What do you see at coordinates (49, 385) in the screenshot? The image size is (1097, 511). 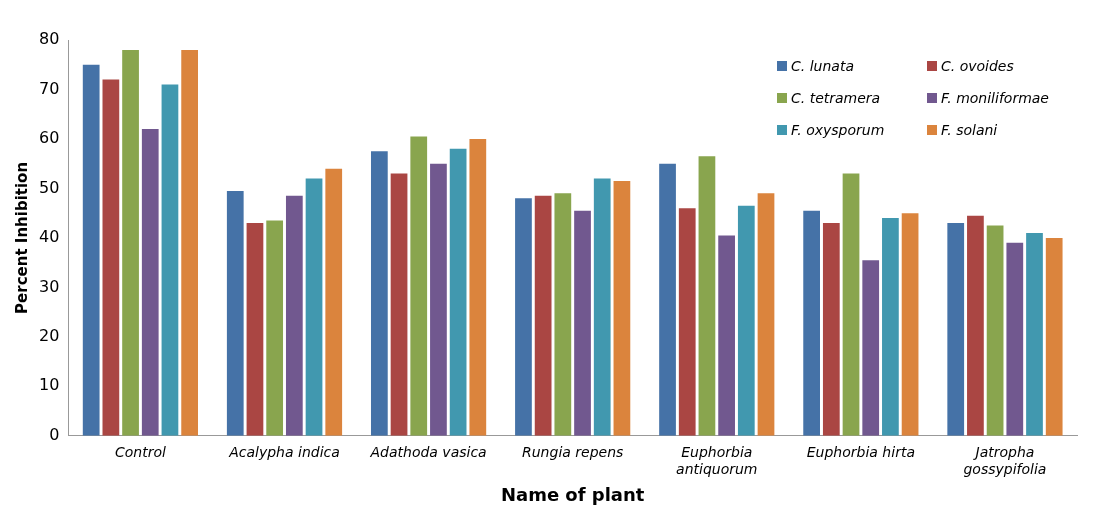 I see `y-tick-label: 10` at bounding box center [49, 385].